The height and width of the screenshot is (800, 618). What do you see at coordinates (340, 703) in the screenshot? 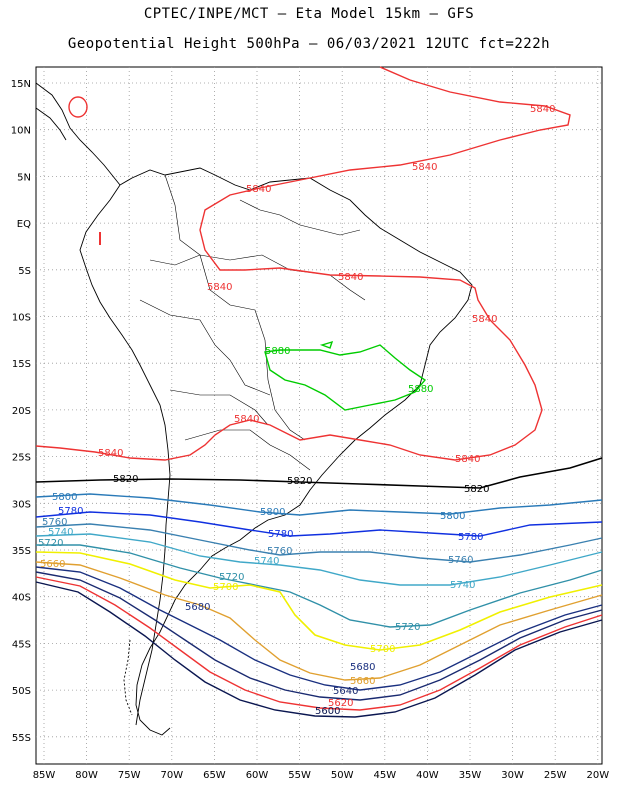
I see `label-5620-a: 5620` at bounding box center [340, 703].